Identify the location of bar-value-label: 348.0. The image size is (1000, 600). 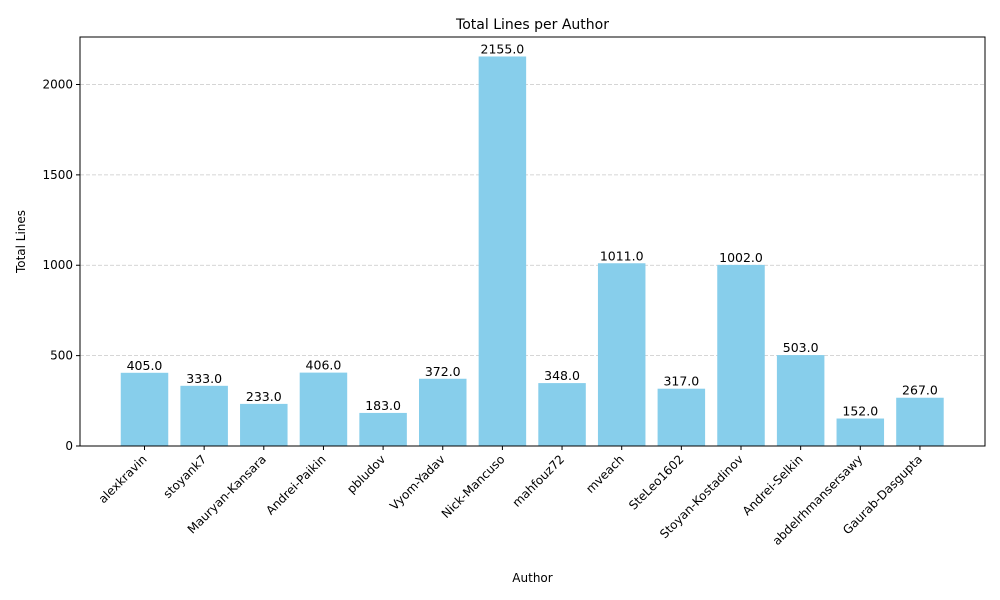
(562, 375).